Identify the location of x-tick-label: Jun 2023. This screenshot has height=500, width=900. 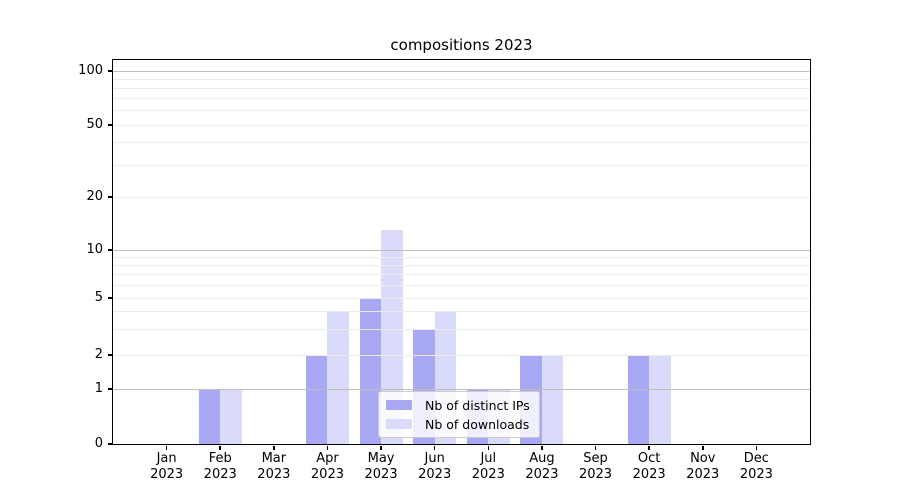
(435, 467).